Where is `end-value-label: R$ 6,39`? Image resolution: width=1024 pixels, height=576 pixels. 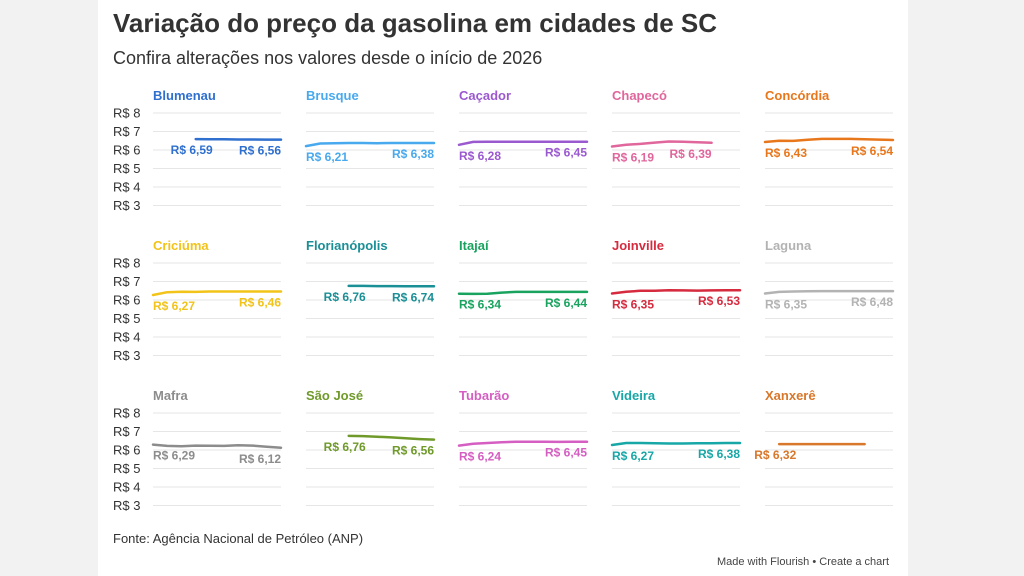 end-value-label: R$ 6,39 is located at coordinates (691, 154).